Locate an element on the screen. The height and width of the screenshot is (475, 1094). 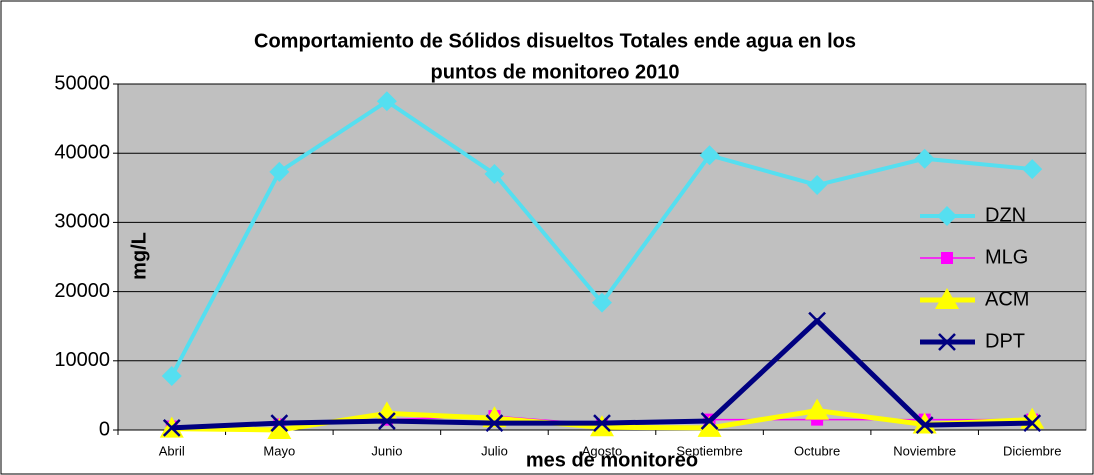
x-tick-label: Septiembre is located at coordinates (709, 450).